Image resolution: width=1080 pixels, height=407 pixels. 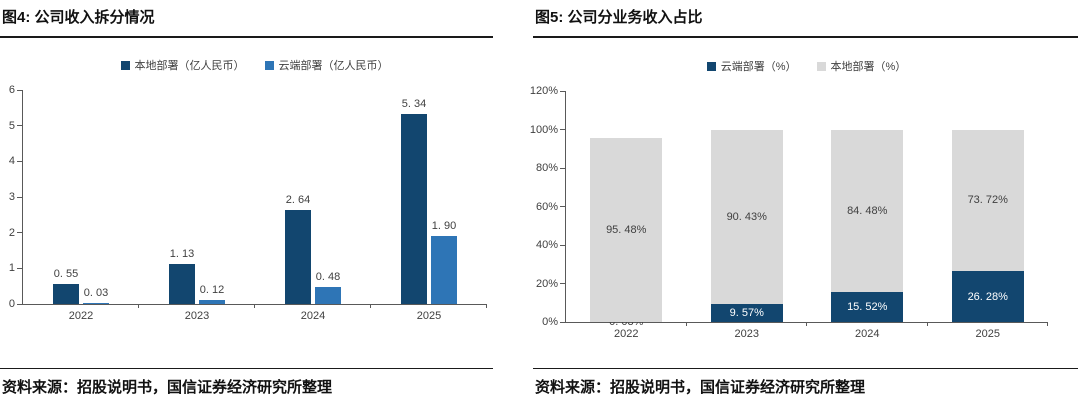 I want to click on figure4-title-rule, so click(x=246, y=37).